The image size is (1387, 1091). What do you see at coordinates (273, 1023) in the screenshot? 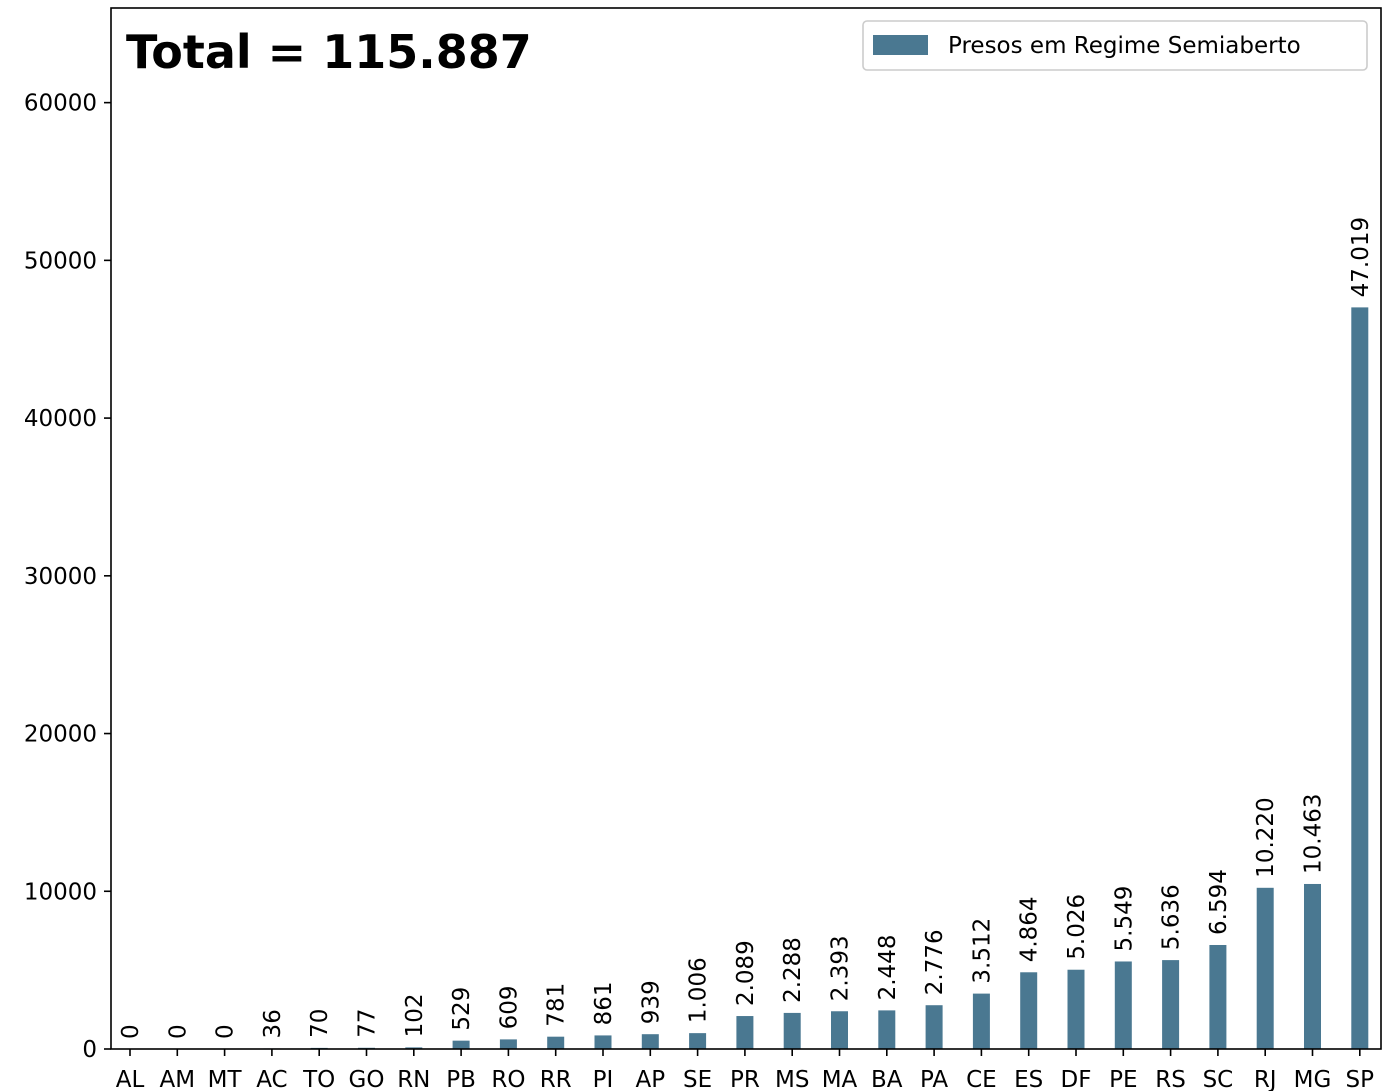
I see `bar-value-label: 36` at bounding box center [273, 1023].